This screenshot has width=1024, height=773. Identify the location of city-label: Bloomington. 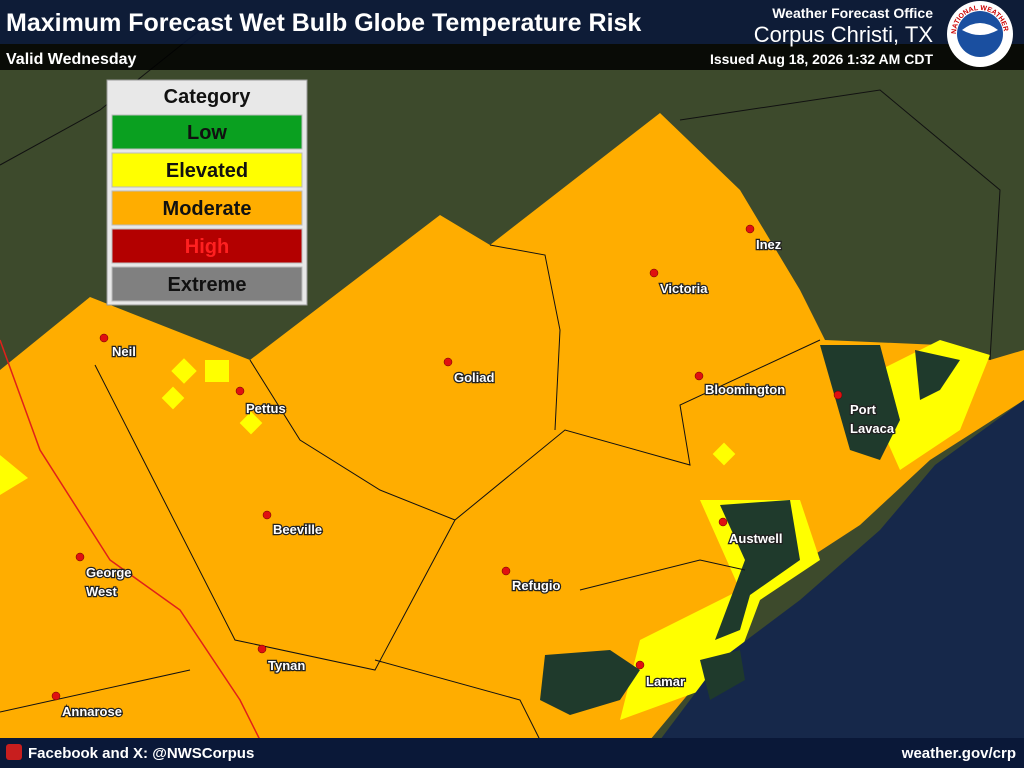
(745, 389).